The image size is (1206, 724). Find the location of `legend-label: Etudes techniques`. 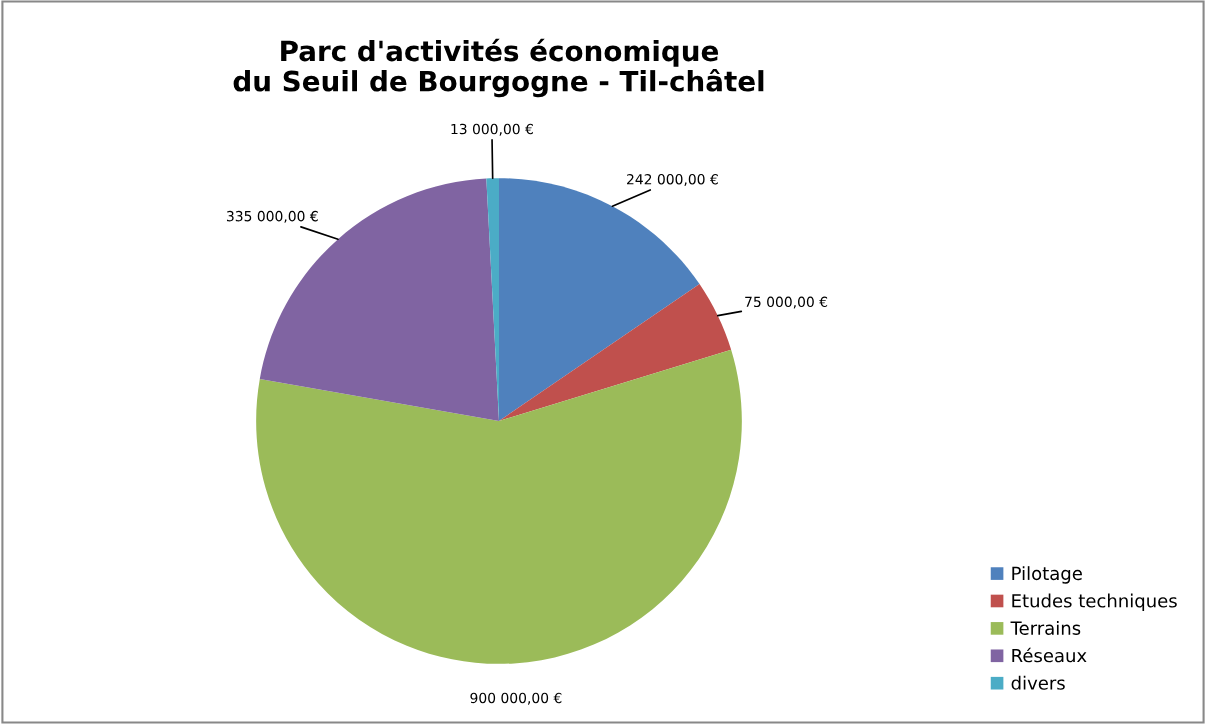

legend-label: Etudes techniques is located at coordinates (1094, 602).